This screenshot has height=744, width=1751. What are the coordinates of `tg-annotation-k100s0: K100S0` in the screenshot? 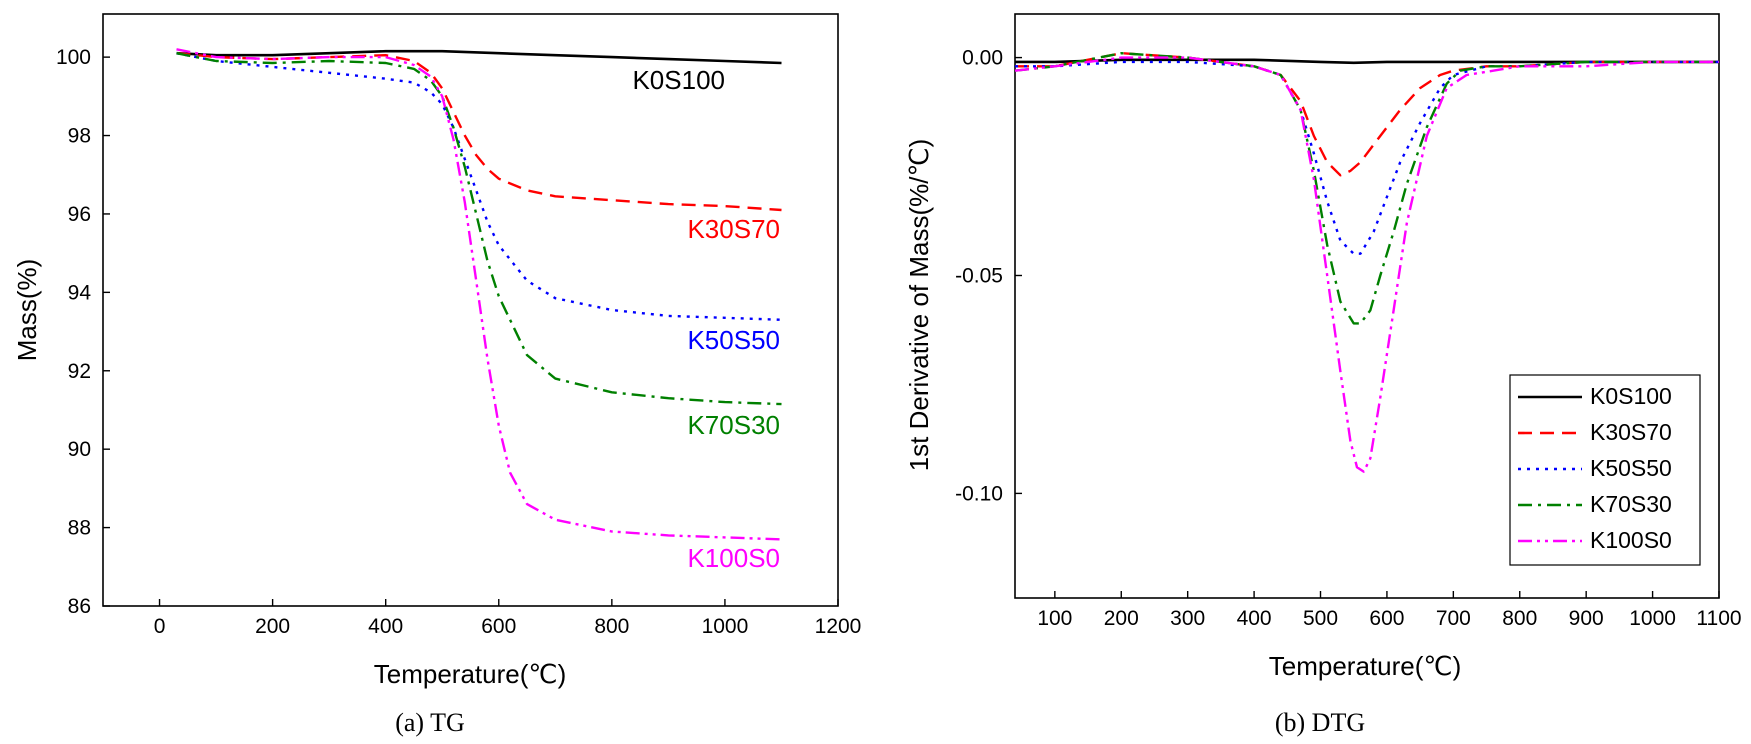 It's located at (733, 558).